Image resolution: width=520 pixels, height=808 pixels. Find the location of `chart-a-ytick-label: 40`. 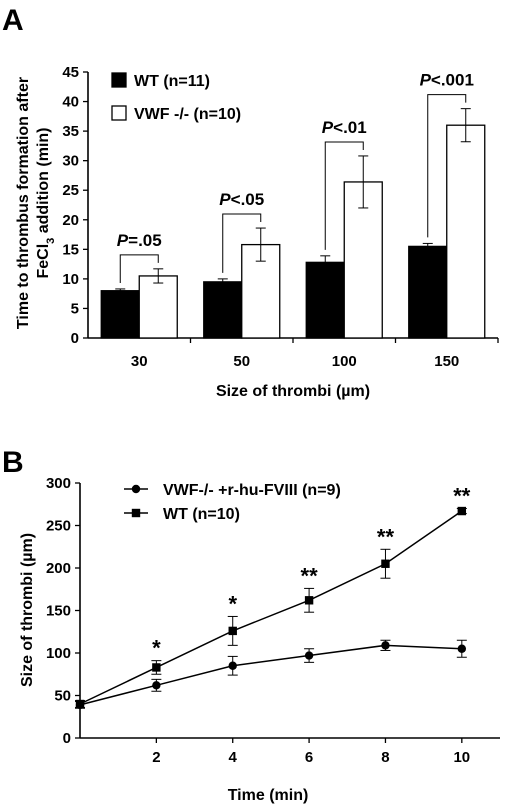

chart-a-ytick-label: 40 is located at coordinates (70, 102).